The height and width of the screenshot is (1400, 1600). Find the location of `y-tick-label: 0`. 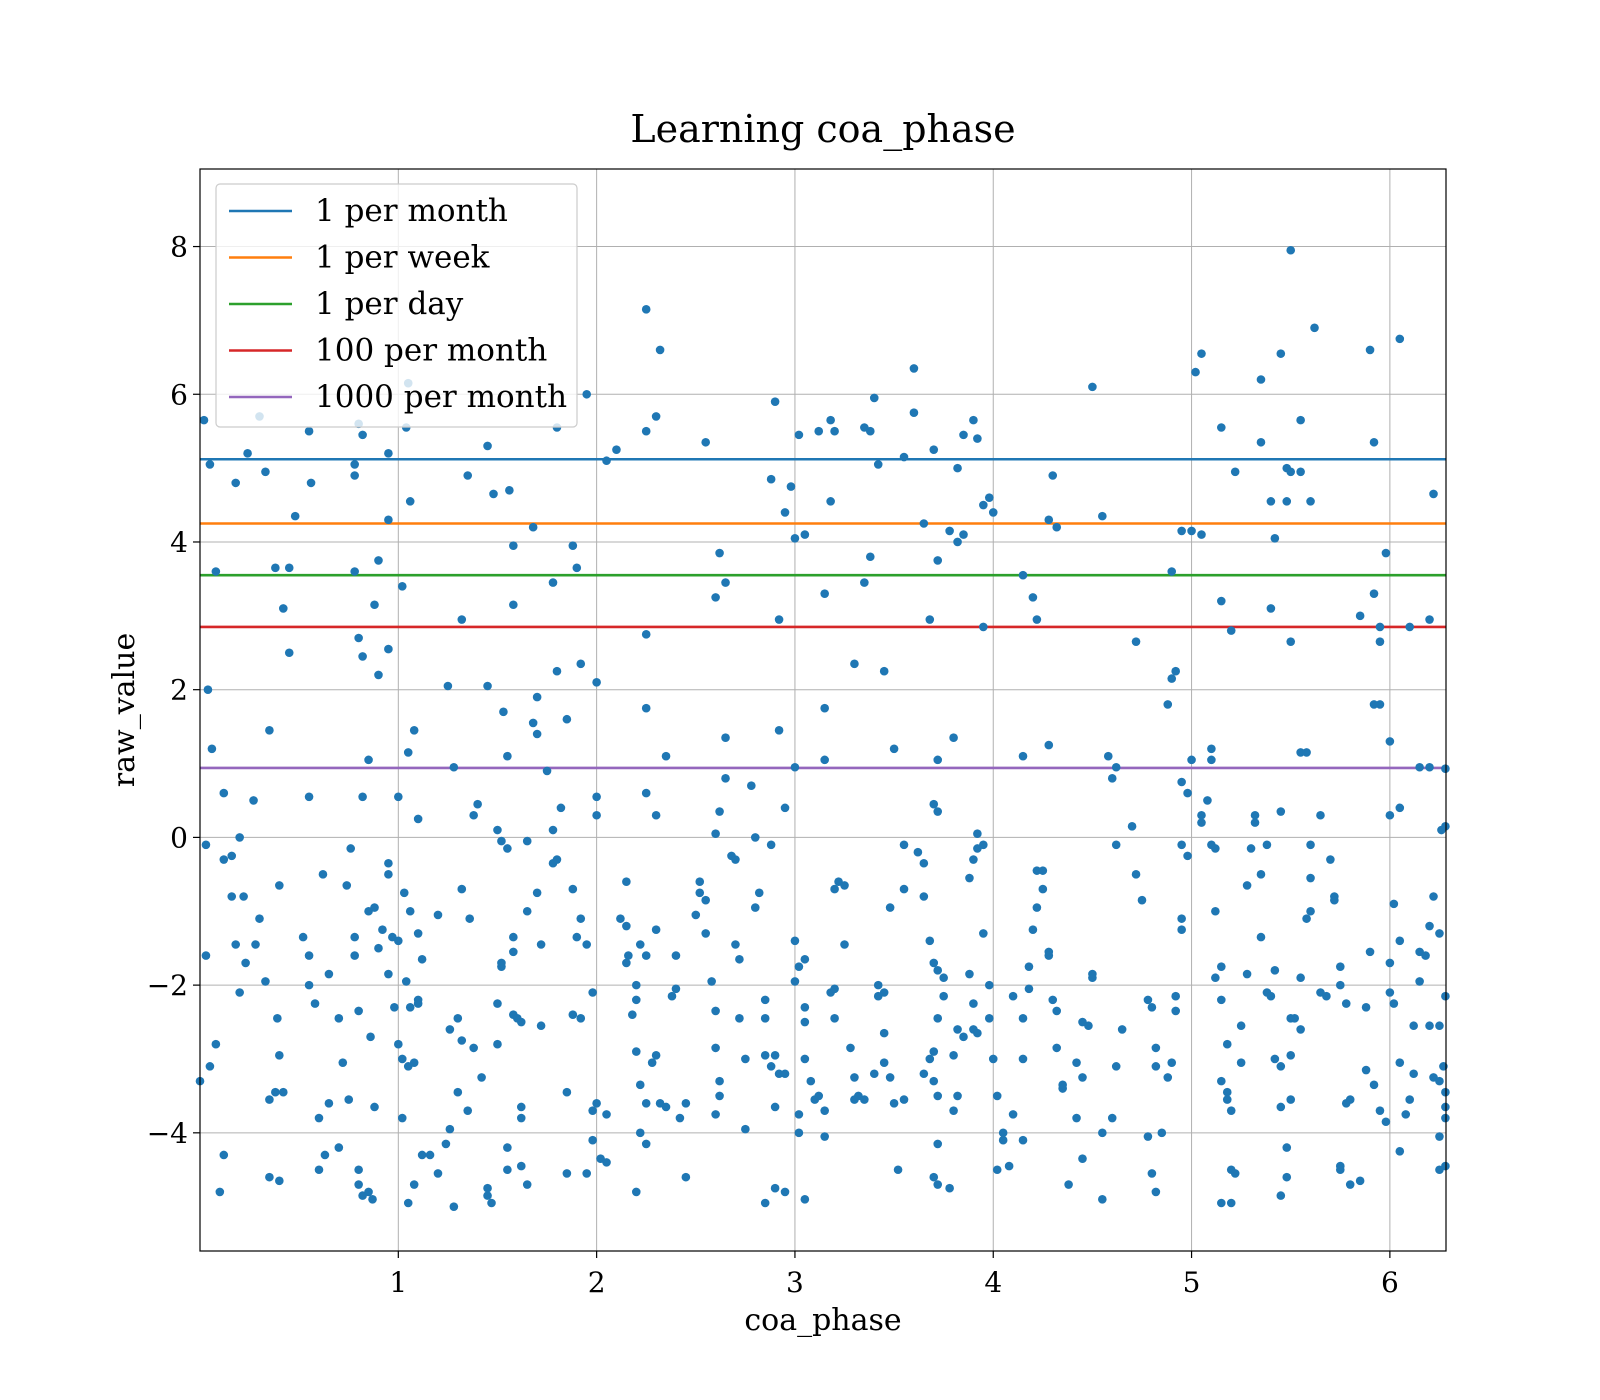

y-tick-label: 0 is located at coordinates (179, 837).